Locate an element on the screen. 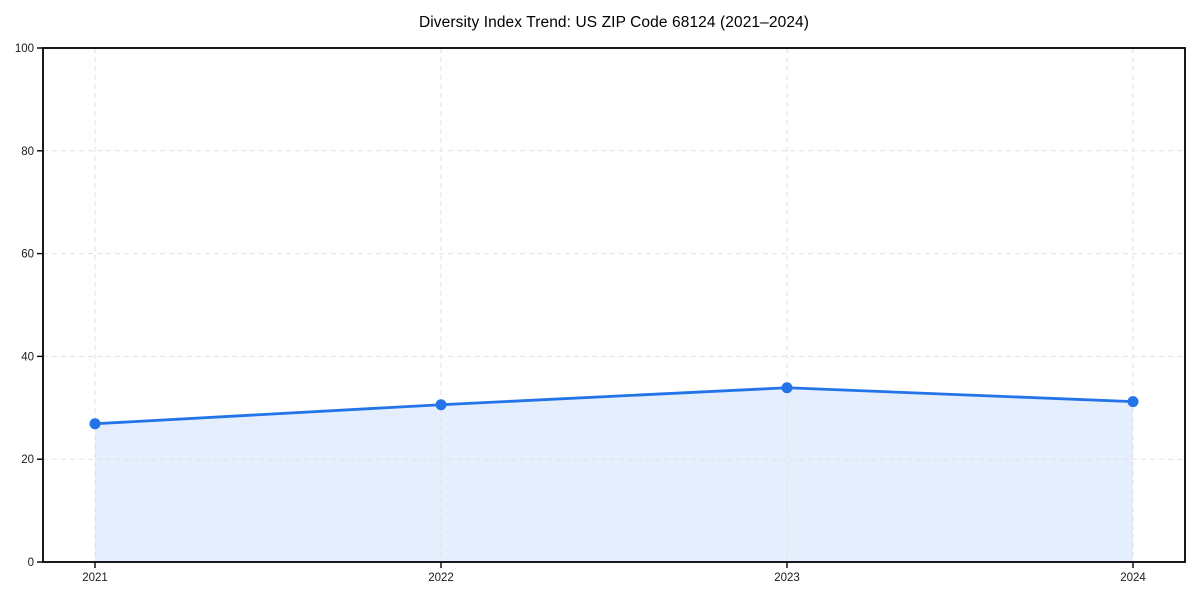 The image size is (1200, 600). x-tick-label-2021: 2021 is located at coordinates (95, 578).